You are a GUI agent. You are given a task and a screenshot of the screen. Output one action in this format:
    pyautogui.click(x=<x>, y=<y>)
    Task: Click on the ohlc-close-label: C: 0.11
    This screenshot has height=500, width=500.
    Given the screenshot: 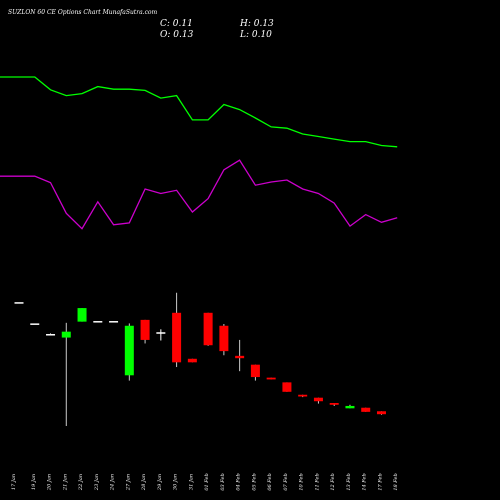 What is the action you would take?
    pyautogui.click(x=176, y=24)
    